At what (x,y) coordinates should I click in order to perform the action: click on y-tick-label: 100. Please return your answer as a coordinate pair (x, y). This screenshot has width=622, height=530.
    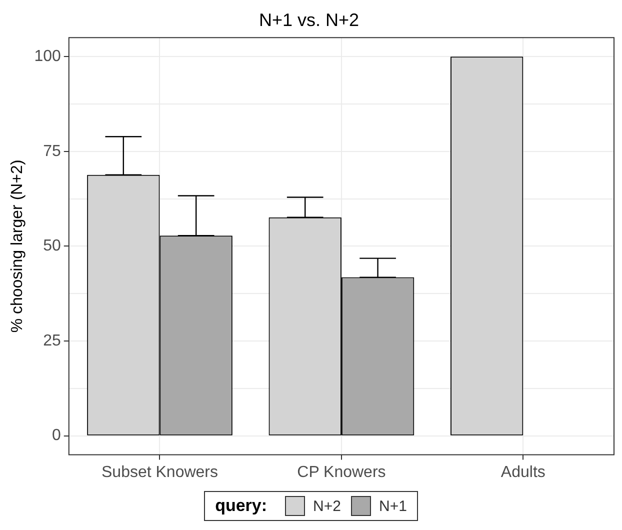
    Looking at the image, I should click on (47, 56).